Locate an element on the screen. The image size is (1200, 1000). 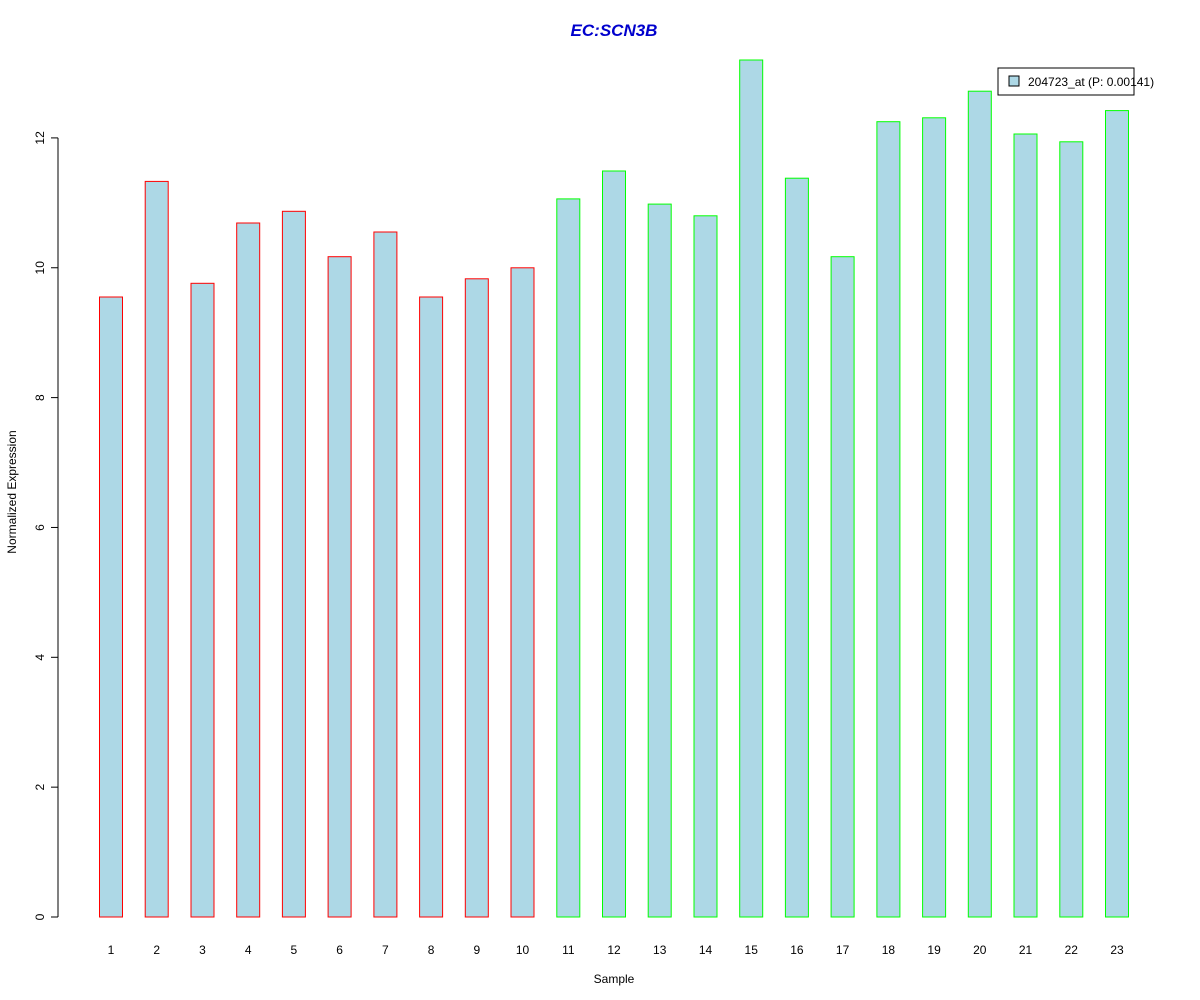
y-axis: 0 2 4 6 8 10 12 is located at coordinates (46, 525).